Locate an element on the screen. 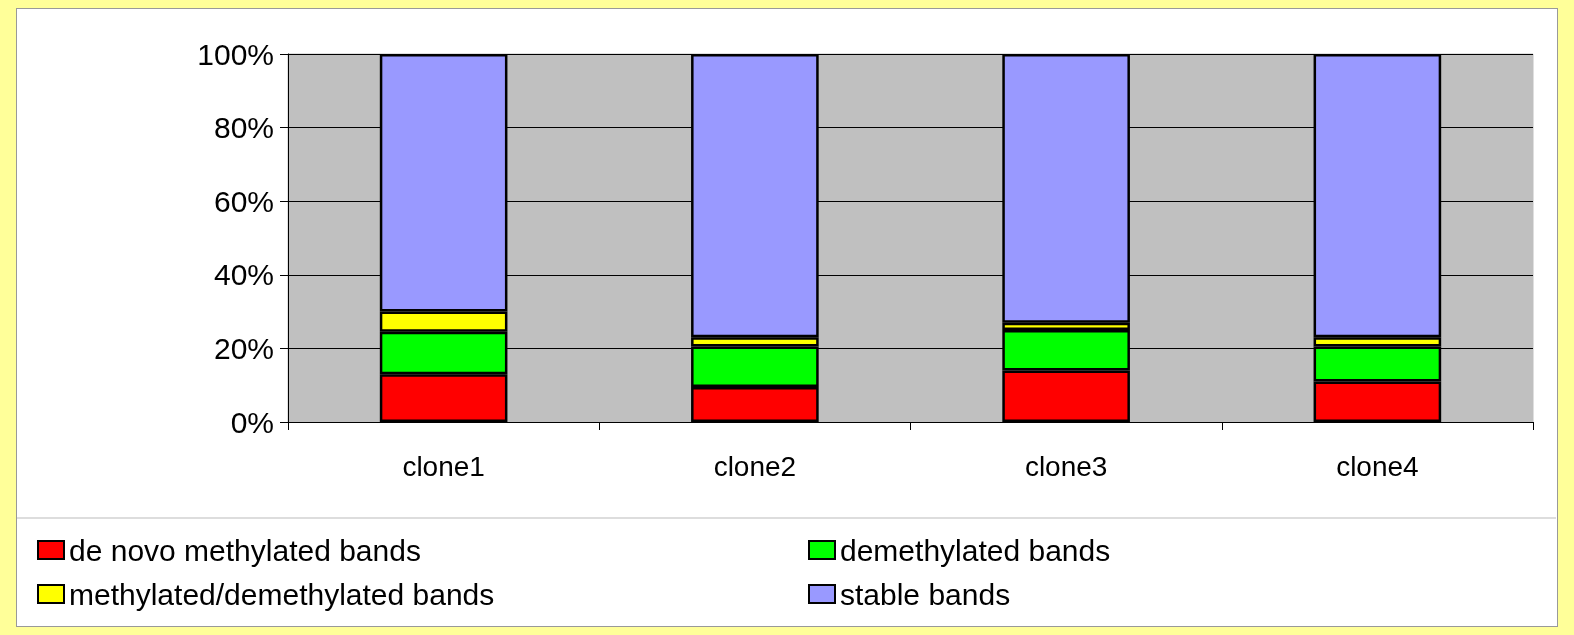 This screenshot has height=635, width=1574. y-tick-label: 0% is located at coordinates (252, 422).